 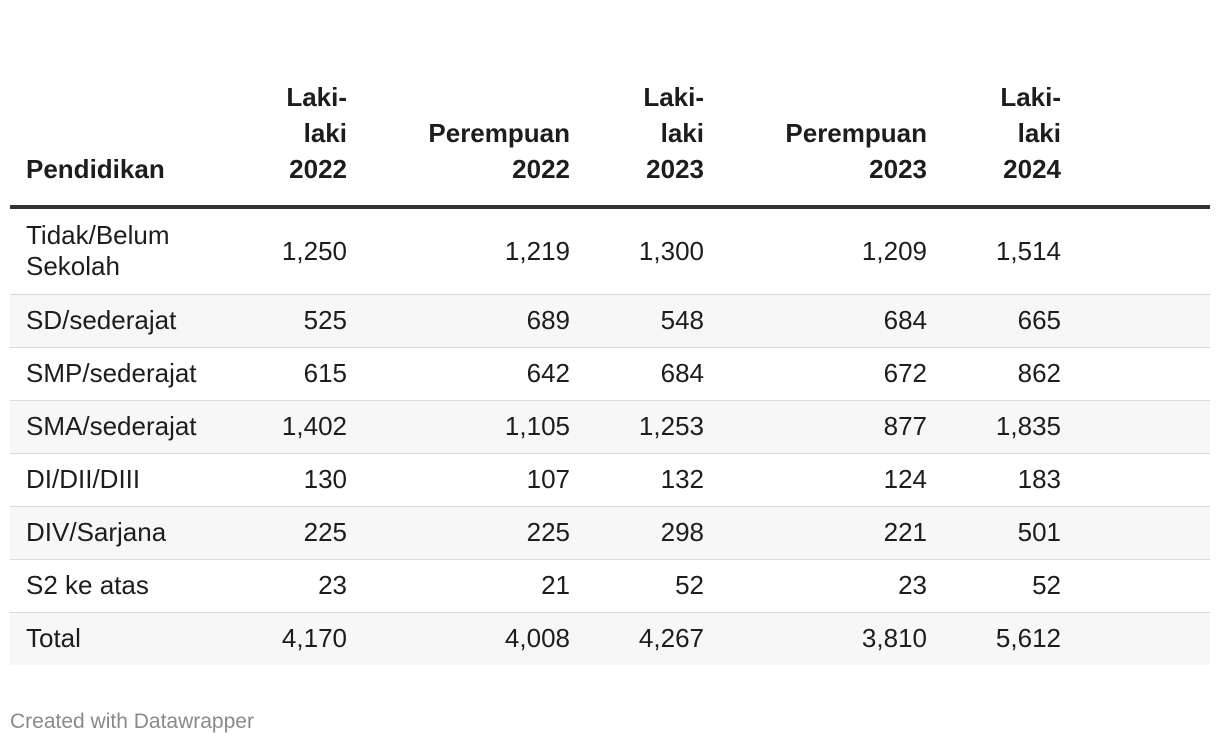 I want to click on row-label-text: DI/DII/DIII, so click(x=83, y=479).